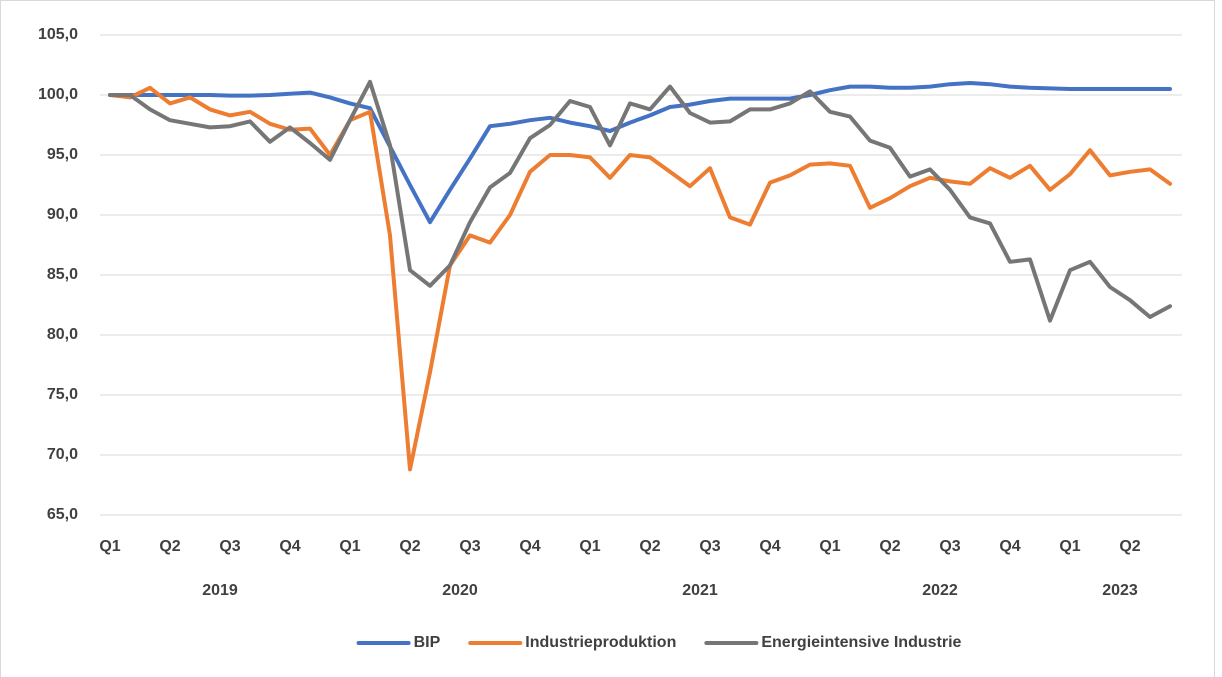 Image resolution: width=1222 pixels, height=677 pixels. Describe the element at coordinates (58, 94) in the screenshot. I see `y-tick-label: 100,0` at that location.